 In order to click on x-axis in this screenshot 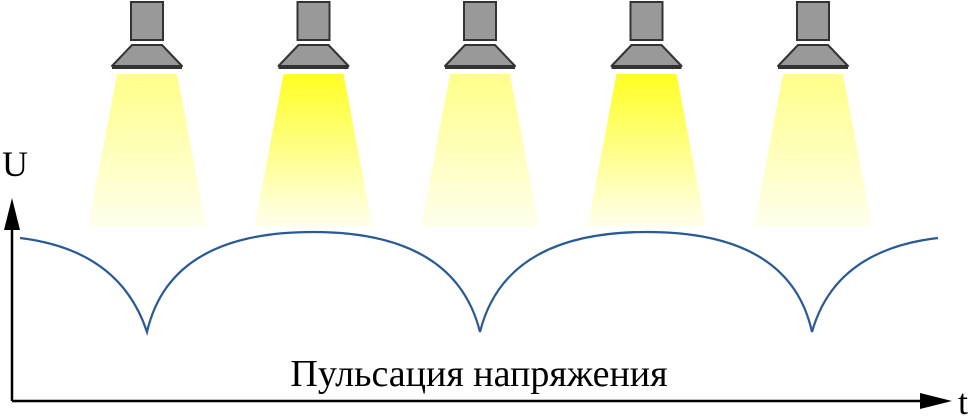, I will do `click(482, 401)`.